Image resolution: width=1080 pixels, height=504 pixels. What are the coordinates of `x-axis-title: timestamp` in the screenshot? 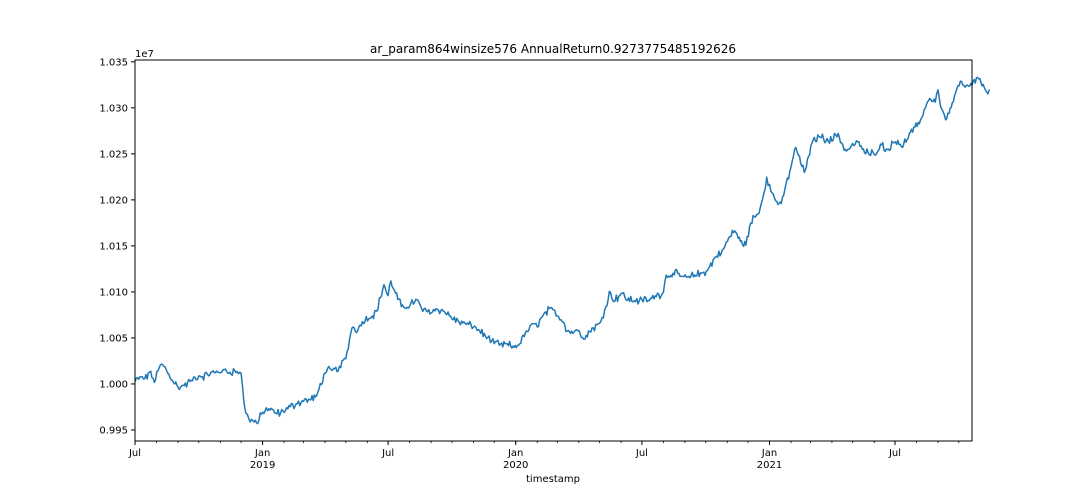 It's located at (553, 479).